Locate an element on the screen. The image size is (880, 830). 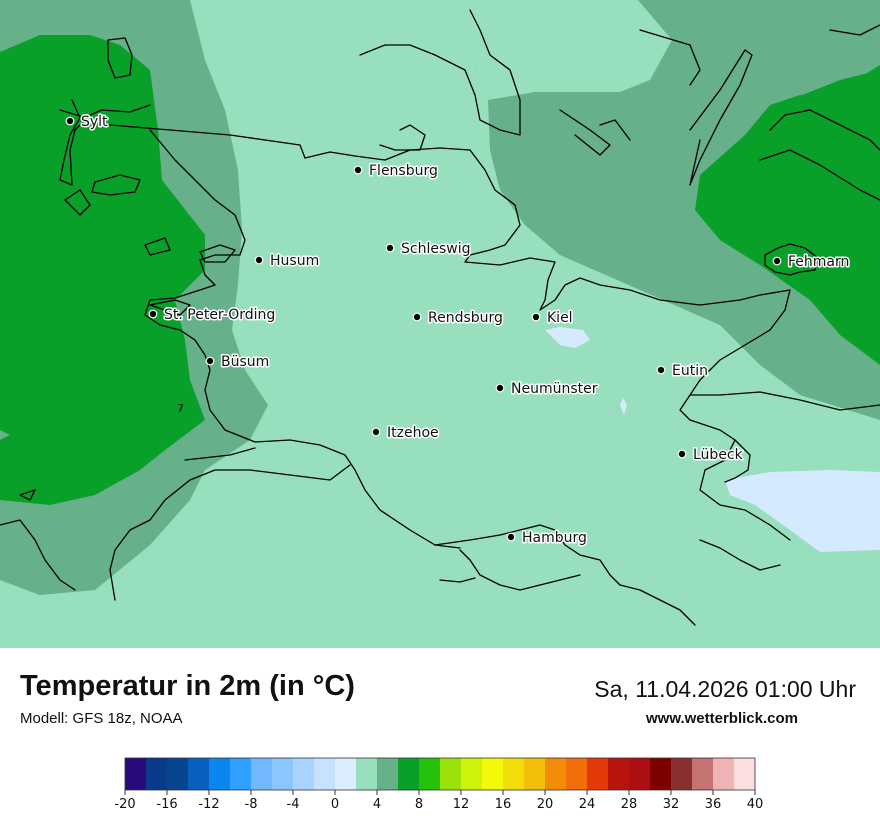
legend-tick-label: 8 is located at coordinates (419, 804).